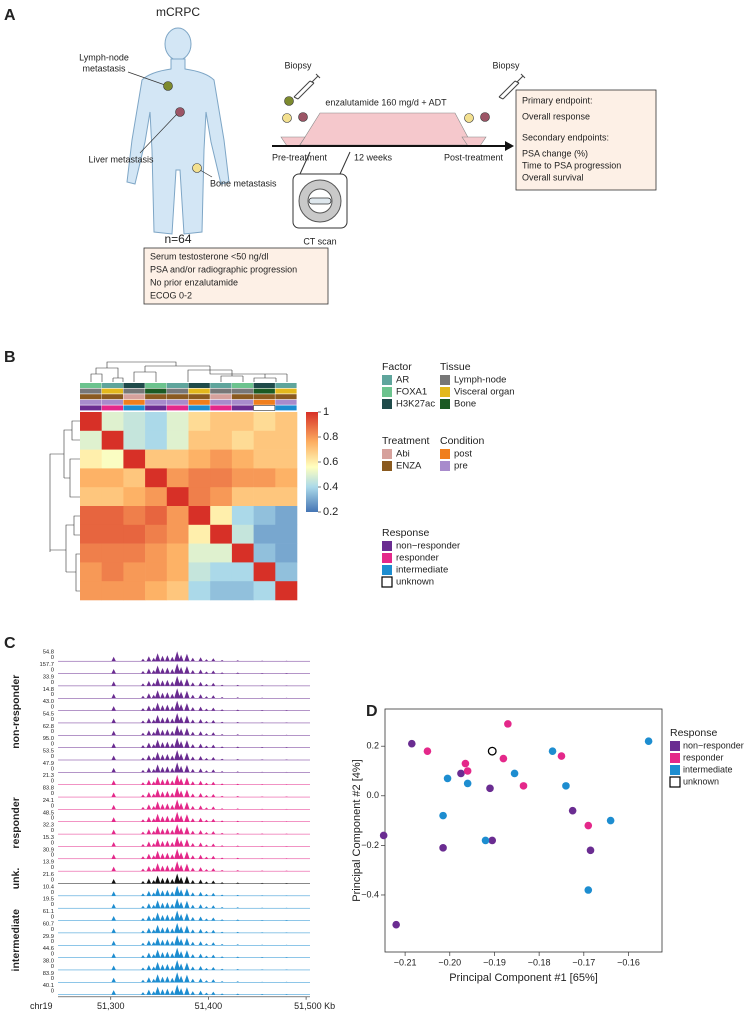  Describe the element at coordinates (386, 102) in the screenshot. I see `treatment-label: enzalutamide 160 mg/d + ADT` at that location.